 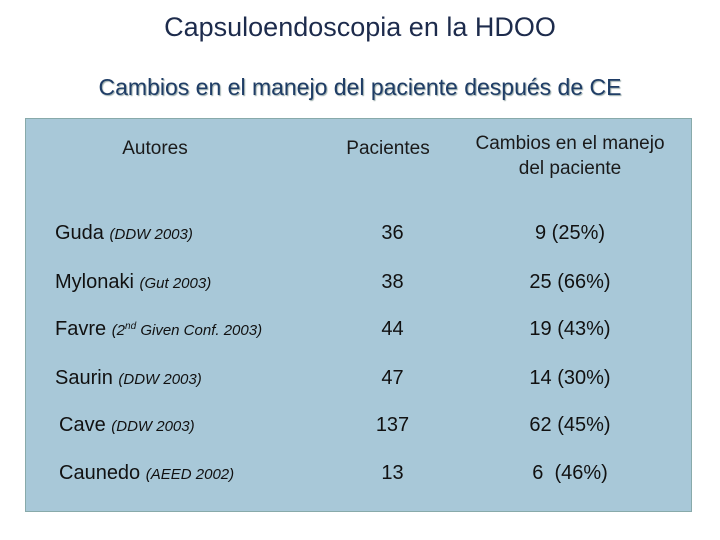 I want to click on author-cell: Guda (DDW 2003), so click(x=124, y=233).